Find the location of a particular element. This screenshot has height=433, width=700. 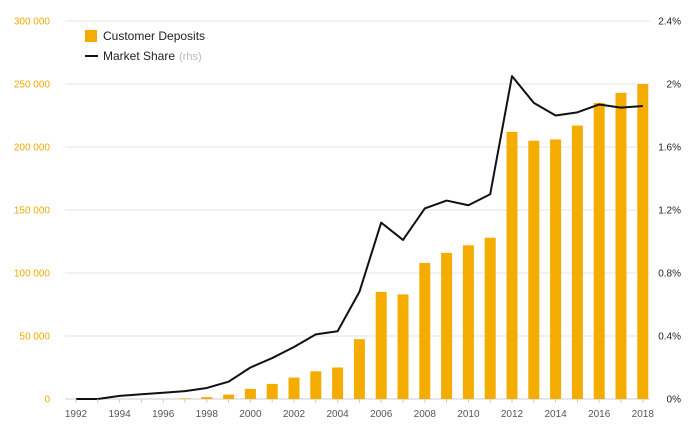

bar-customer-deposits-2011 is located at coordinates (490, 318).